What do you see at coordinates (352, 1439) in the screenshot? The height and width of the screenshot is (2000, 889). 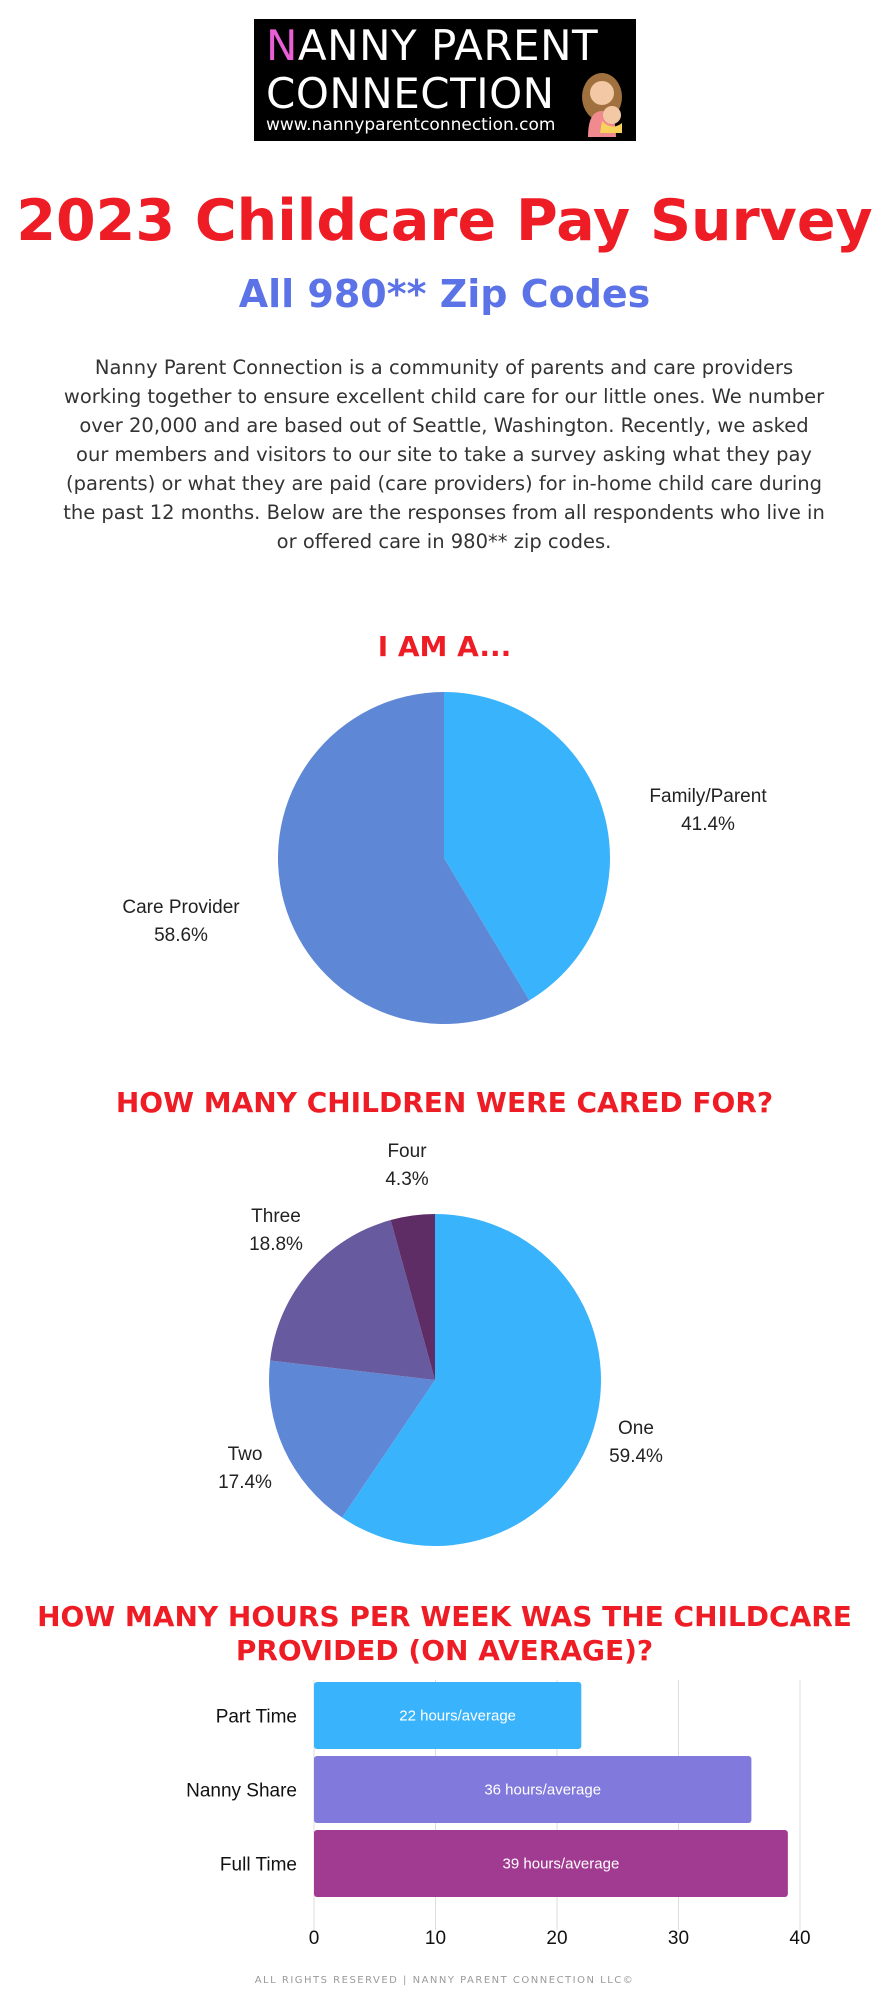 I see `children-slice-two` at bounding box center [352, 1439].